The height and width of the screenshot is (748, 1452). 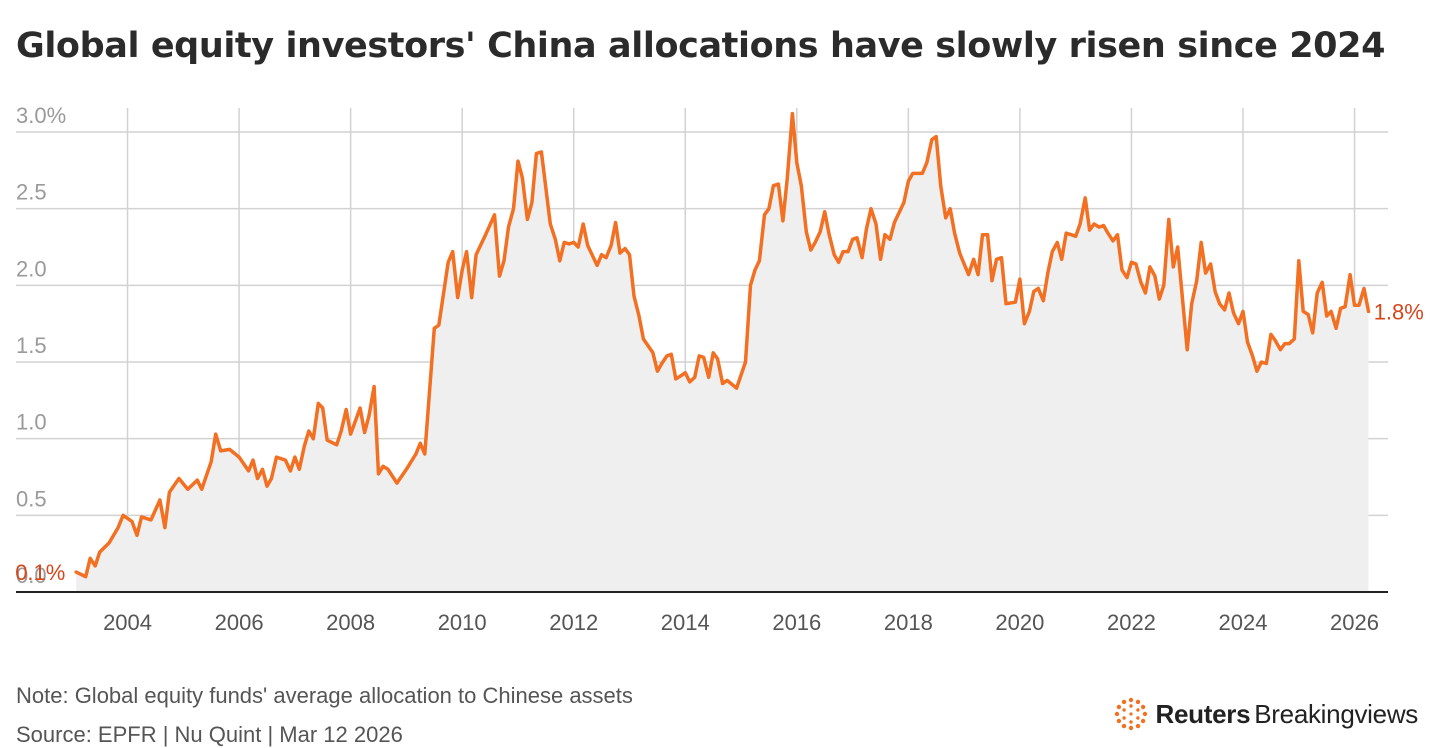 What do you see at coordinates (31, 422) in the screenshot?
I see `y-tick-label: 1.0` at bounding box center [31, 422].